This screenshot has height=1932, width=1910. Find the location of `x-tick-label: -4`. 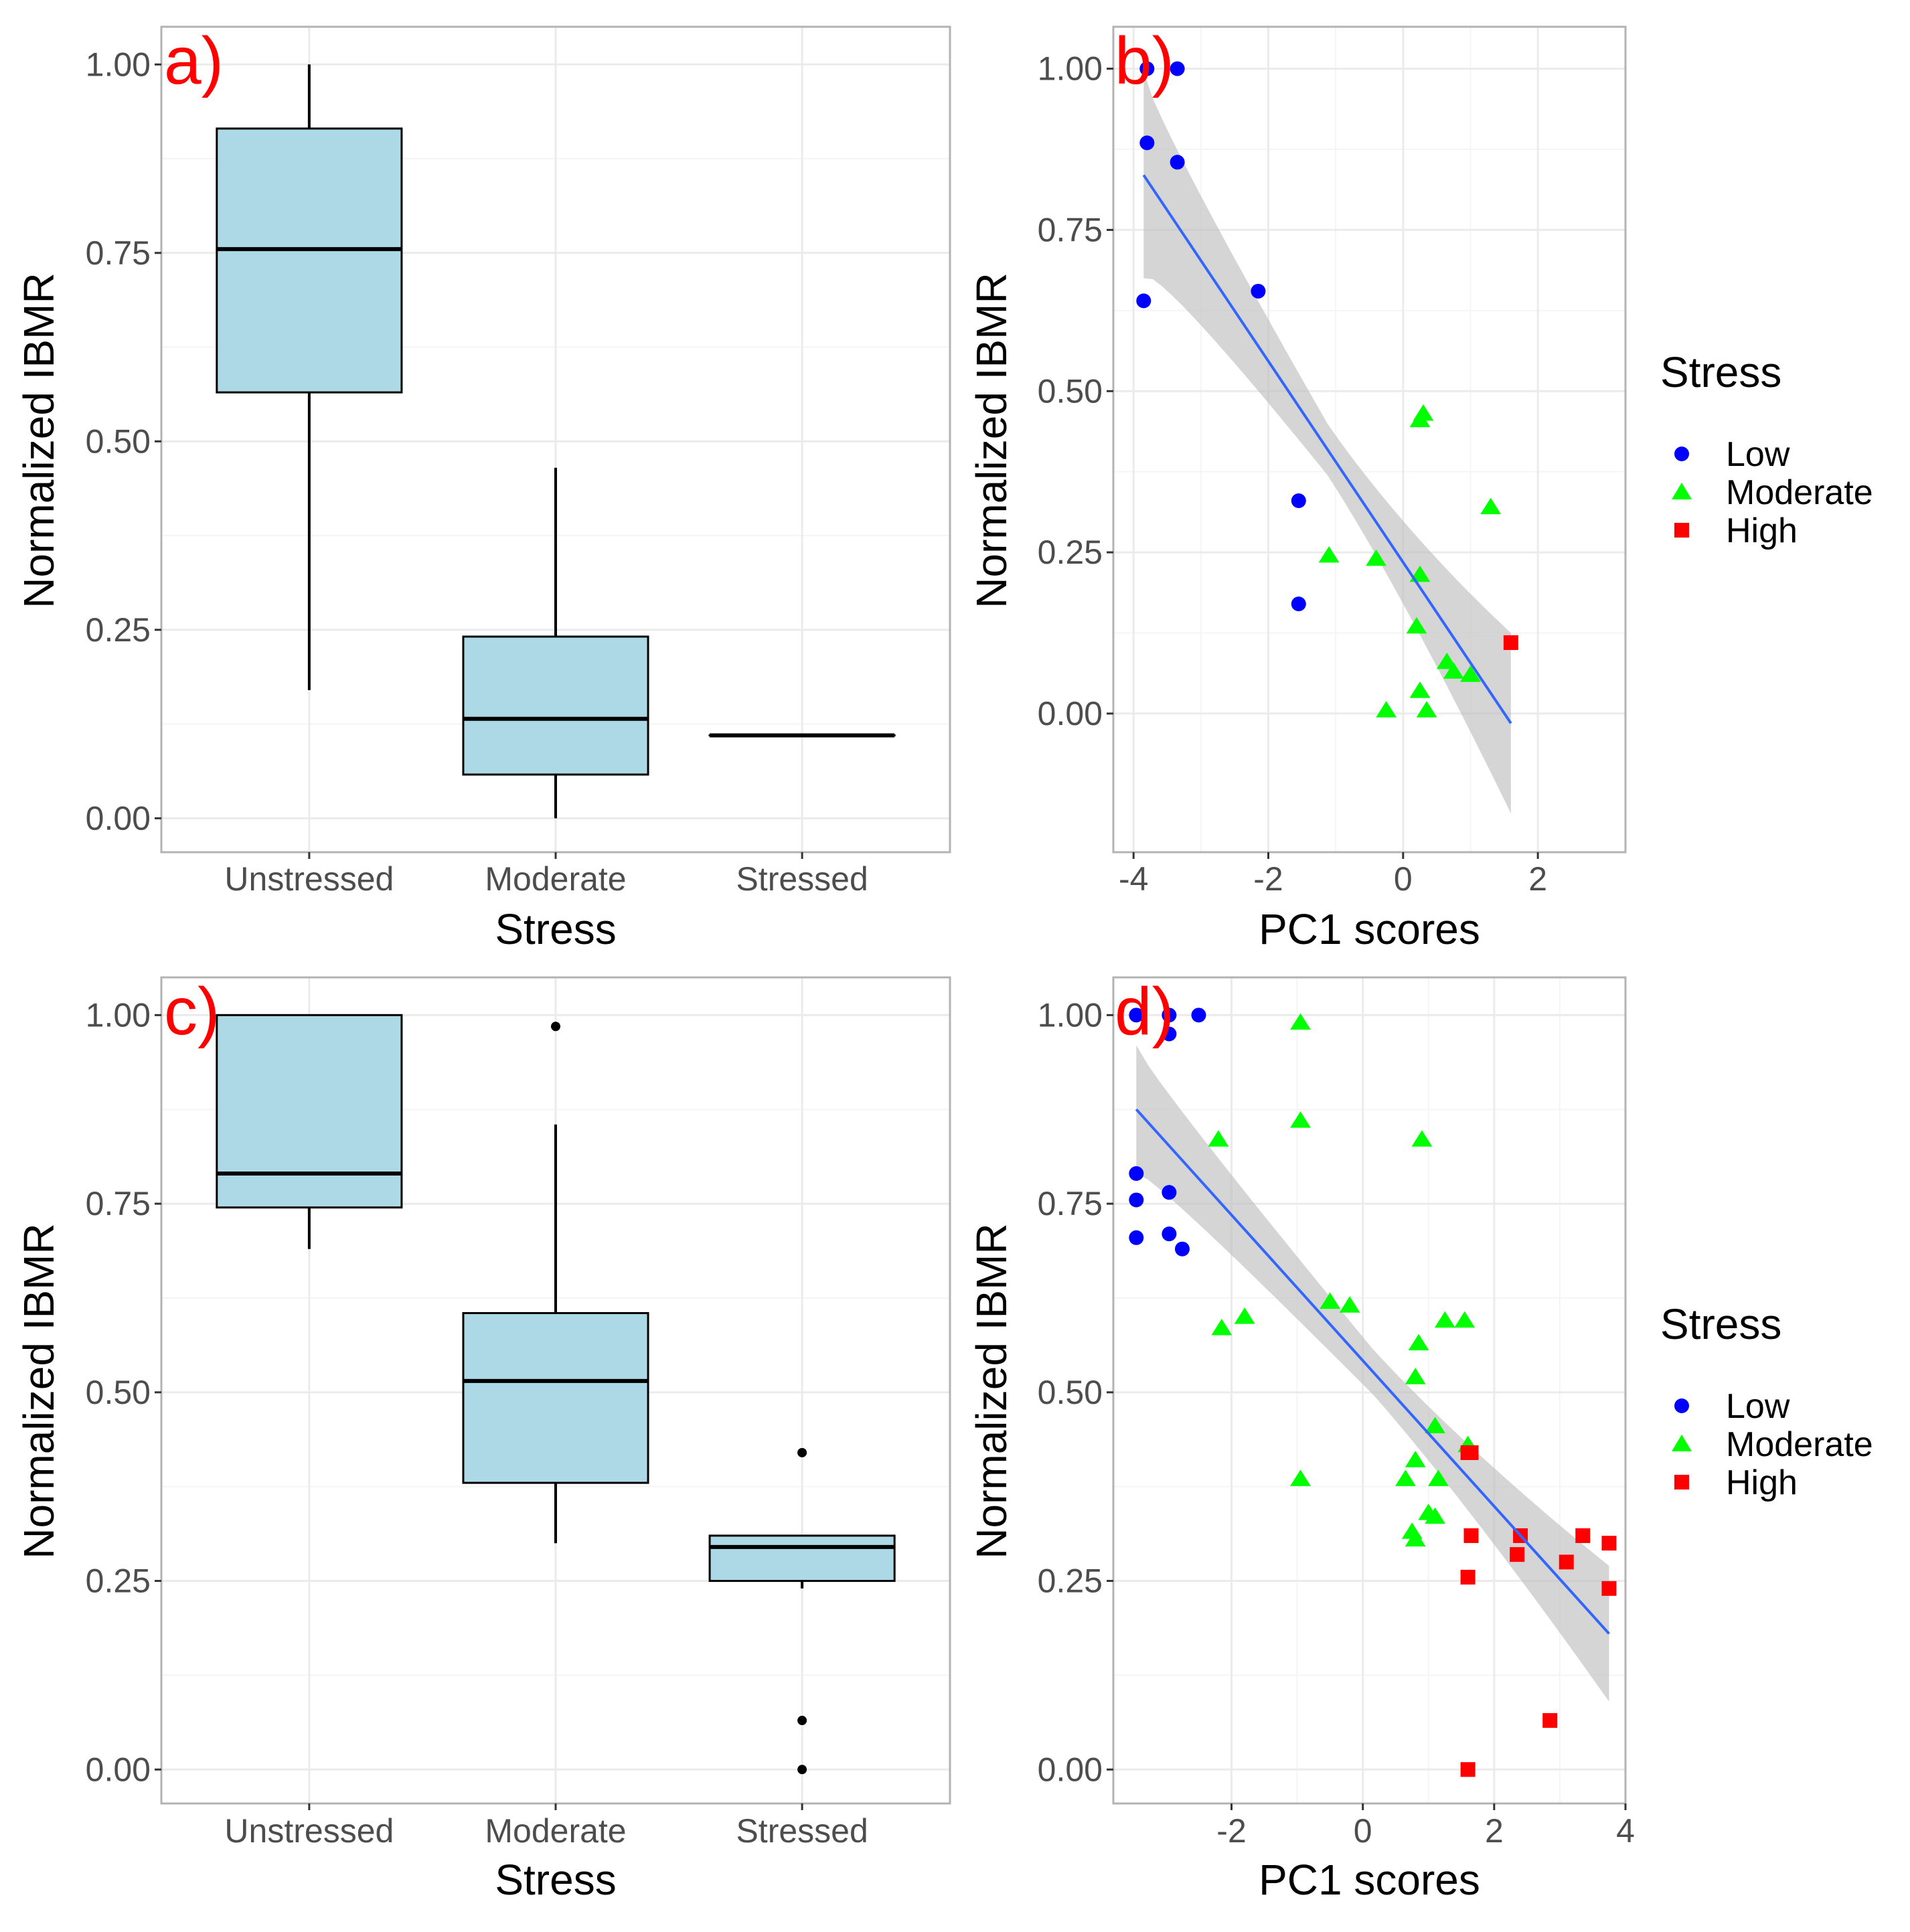

x-tick-label: -4 is located at coordinates (1133, 879).